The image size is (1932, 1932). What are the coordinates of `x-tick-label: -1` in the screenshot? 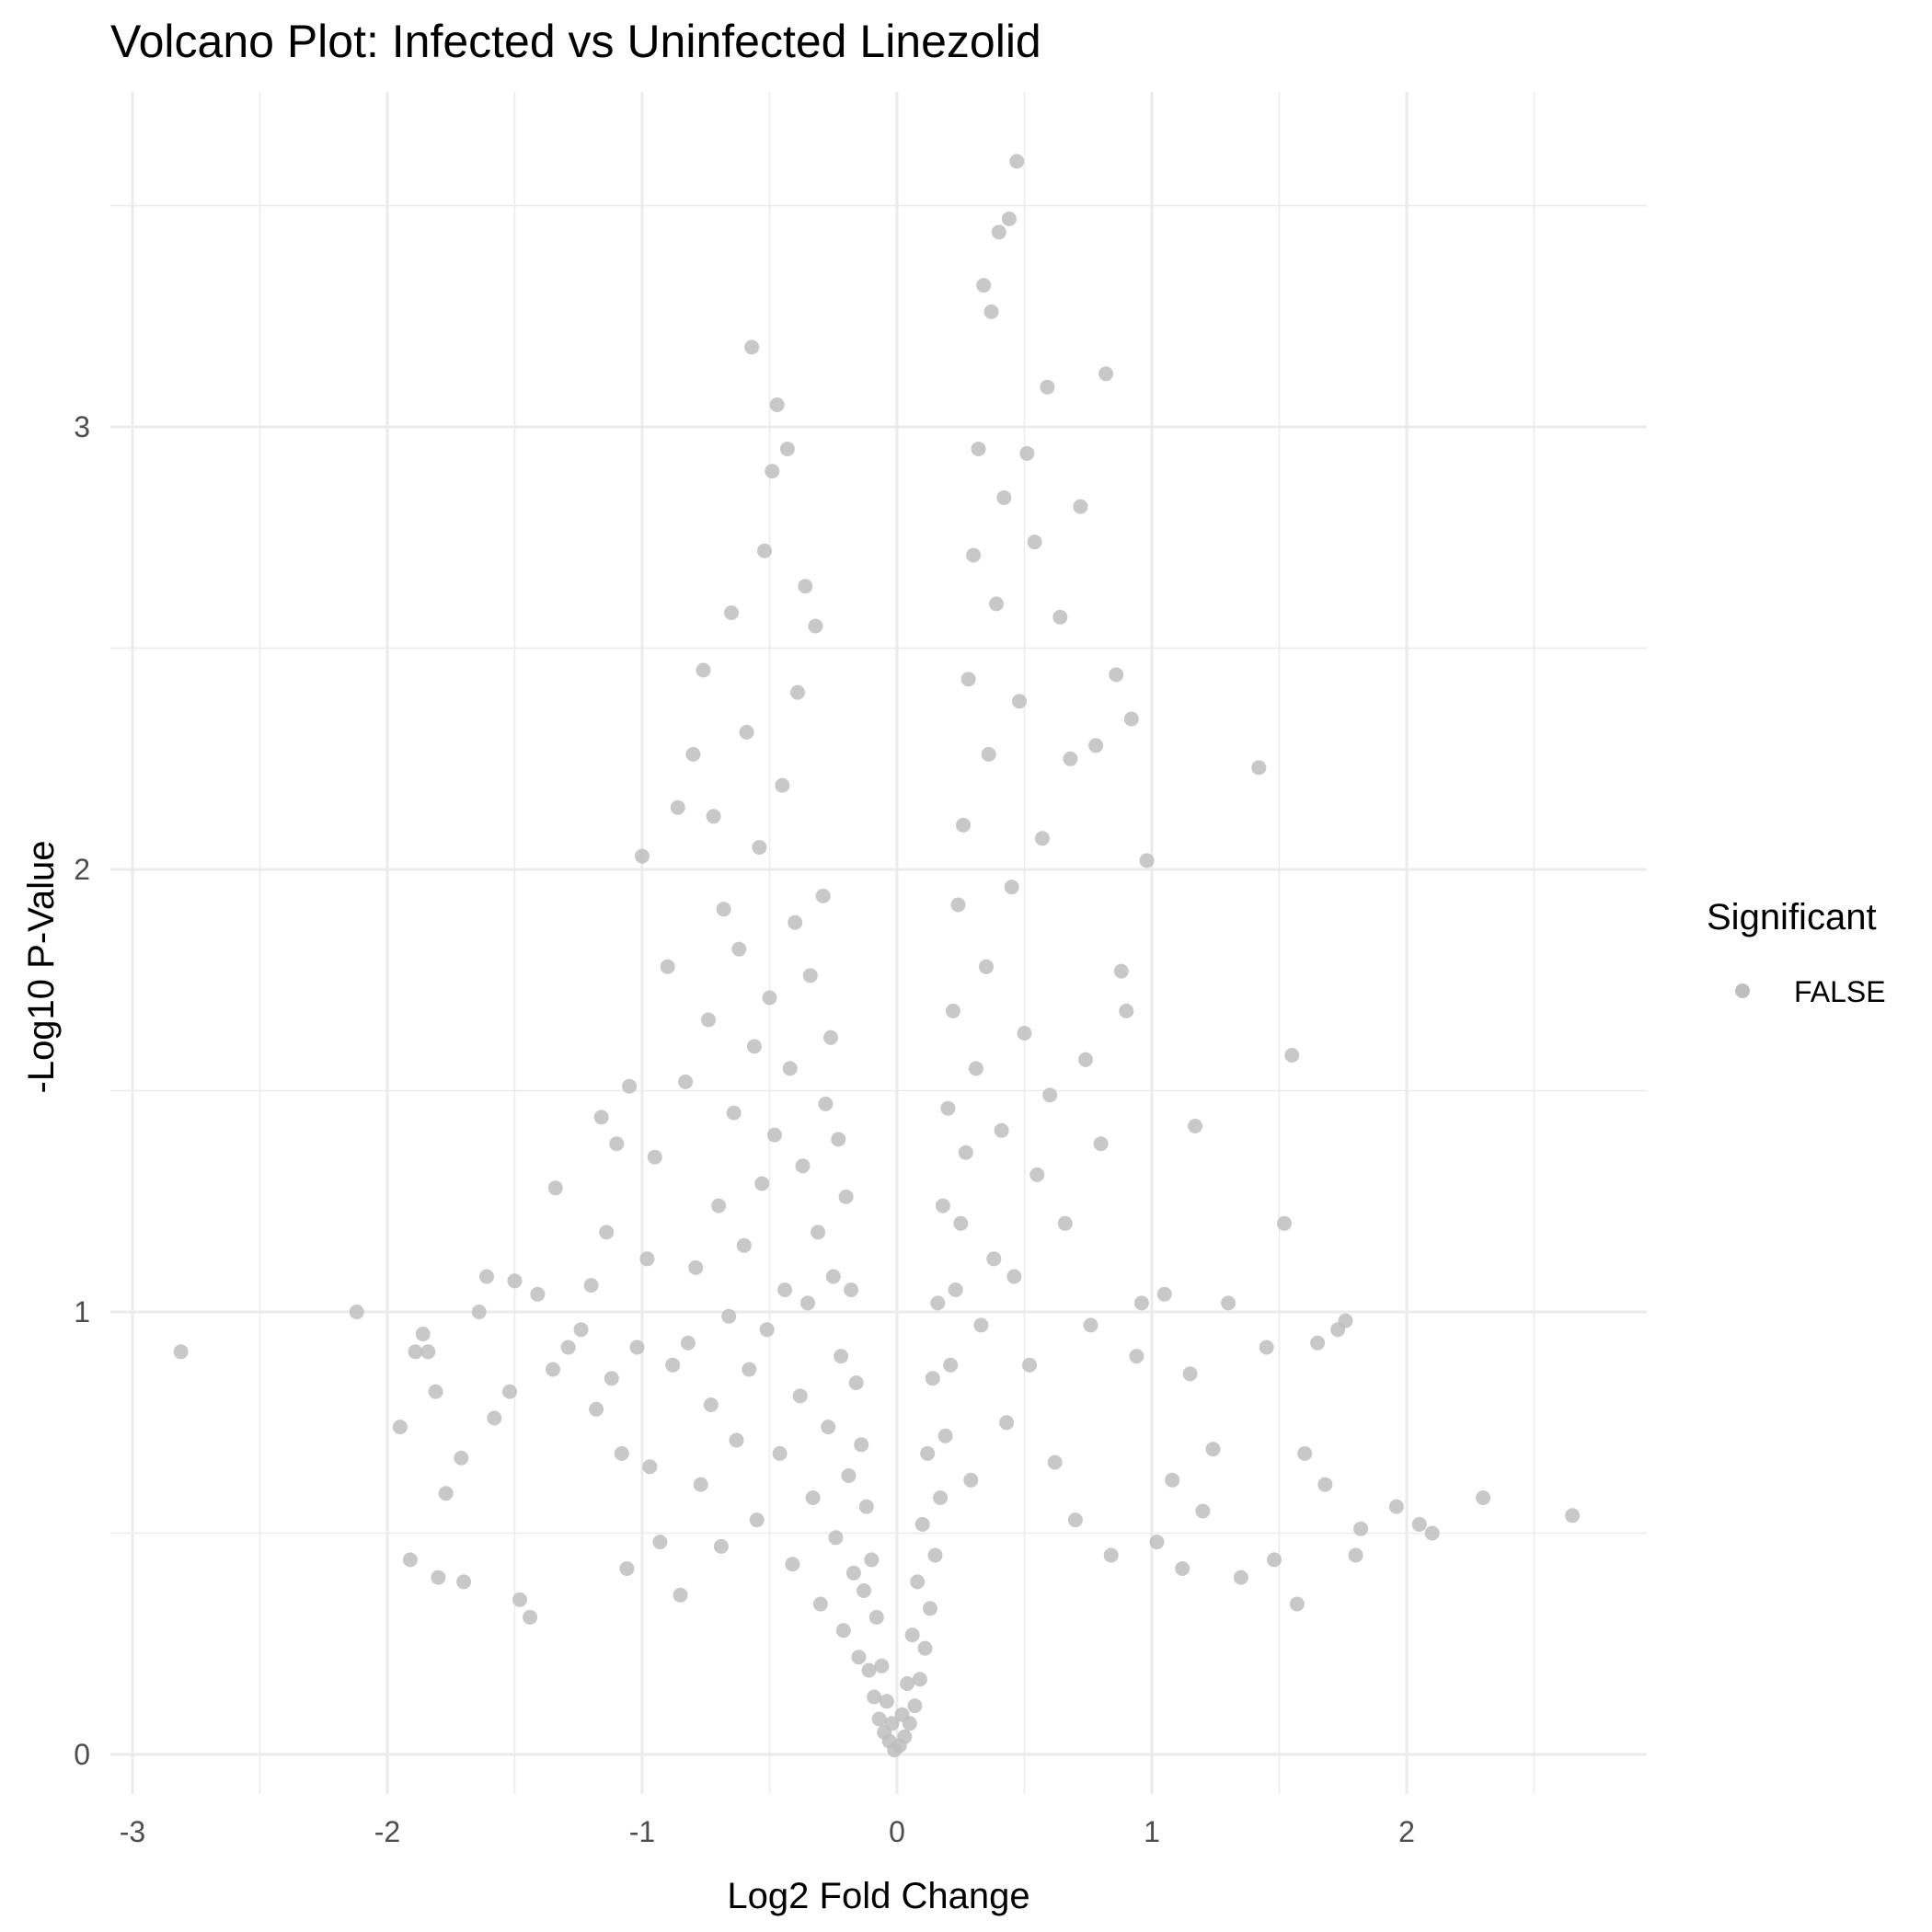 It's located at (642, 1831).